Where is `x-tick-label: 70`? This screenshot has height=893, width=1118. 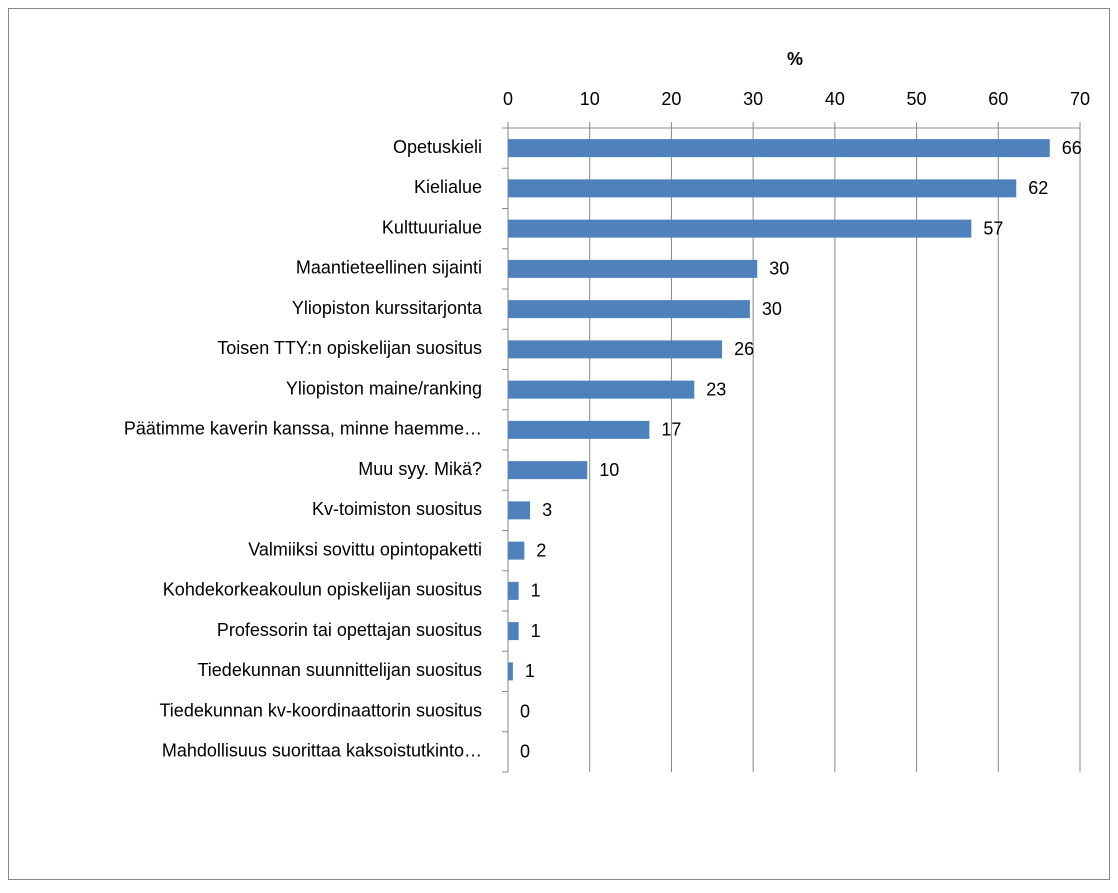
x-tick-label: 70 is located at coordinates (1080, 99).